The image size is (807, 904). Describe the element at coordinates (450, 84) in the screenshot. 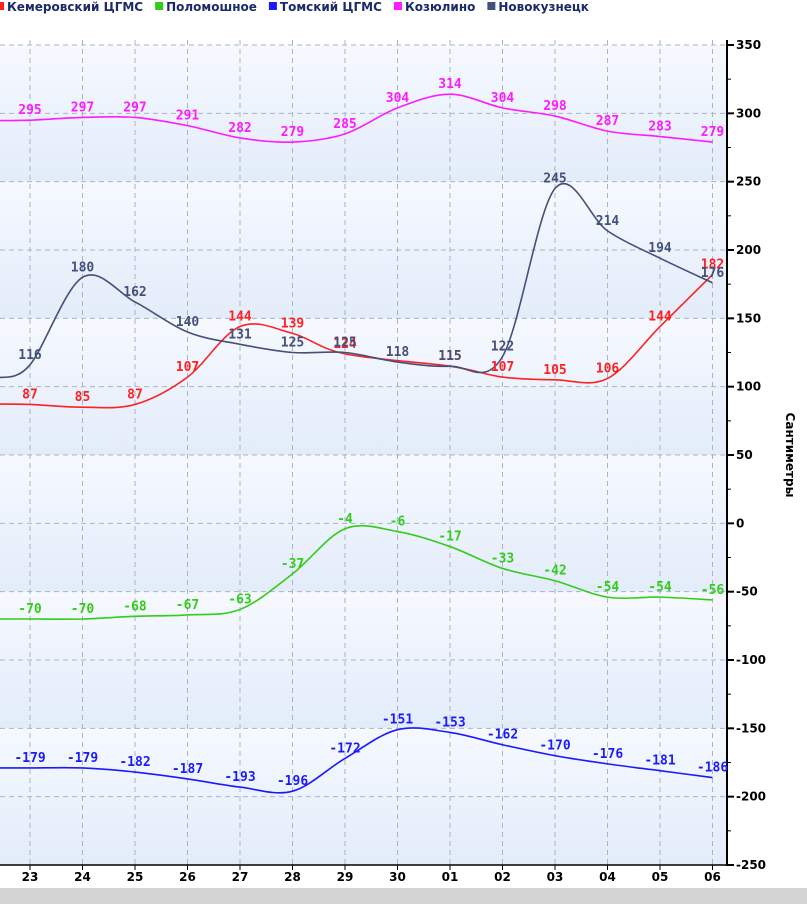

I see `data-label: 314` at that location.